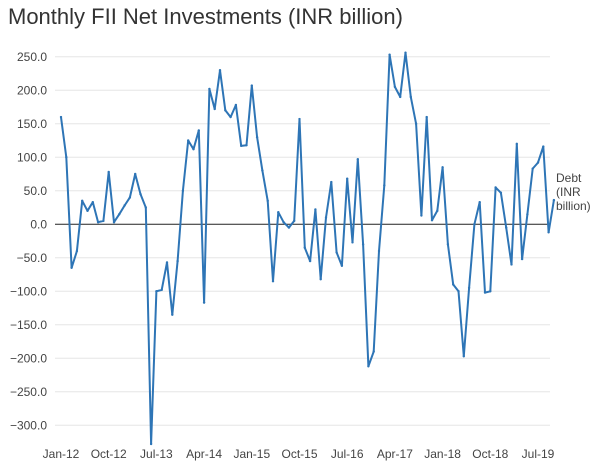 This screenshot has height=470, width=605. I want to click on y-tick-label: 100.0, so click(32, 157).